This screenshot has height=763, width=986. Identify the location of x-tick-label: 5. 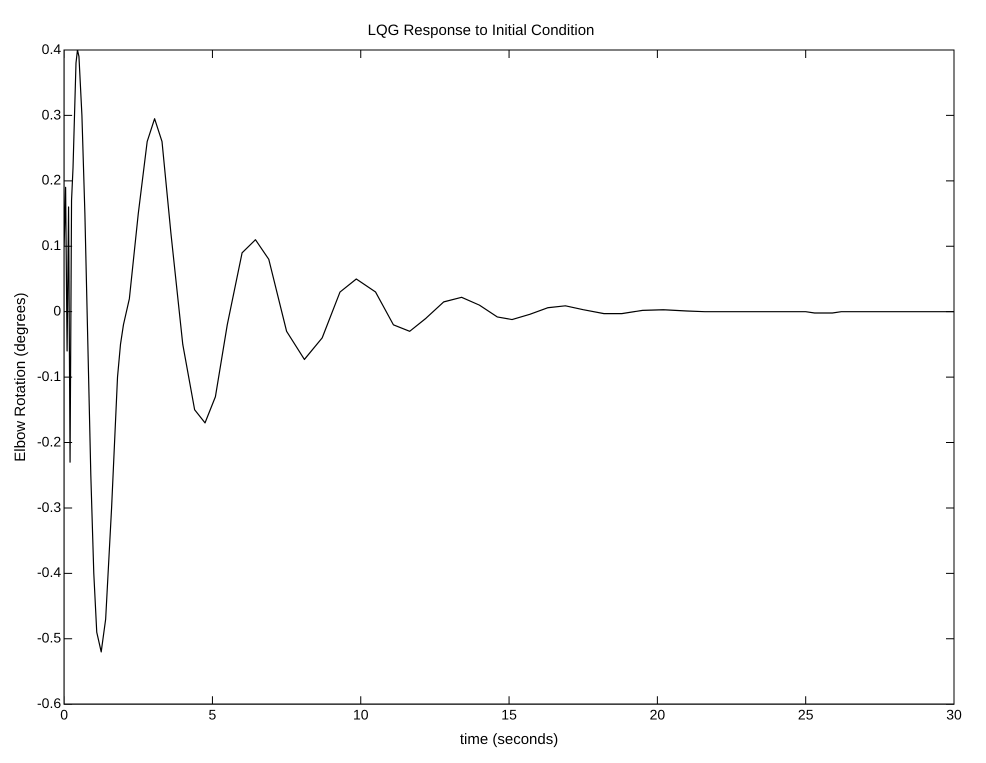
(212, 714).